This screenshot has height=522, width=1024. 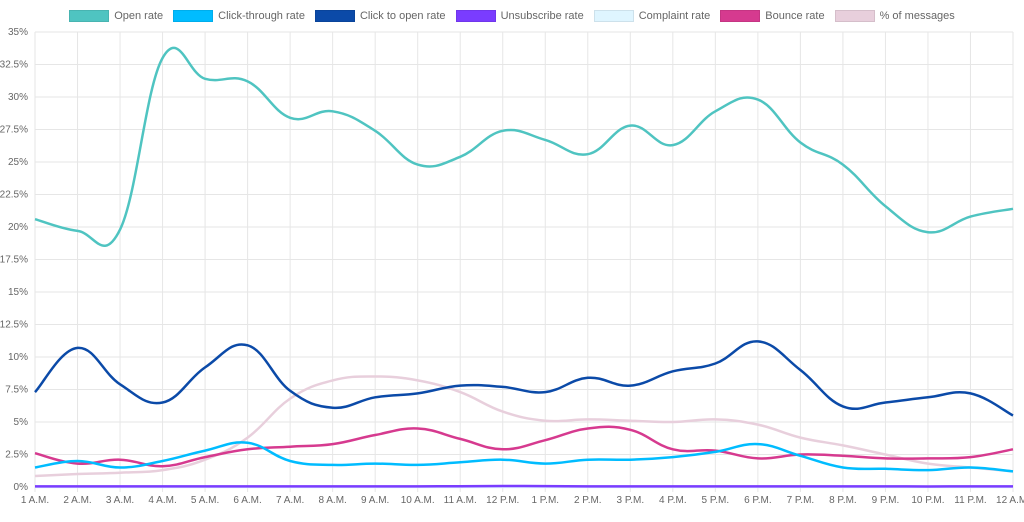 What do you see at coordinates (795, 16) in the screenshot?
I see `legend-label: Bounce rate` at bounding box center [795, 16].